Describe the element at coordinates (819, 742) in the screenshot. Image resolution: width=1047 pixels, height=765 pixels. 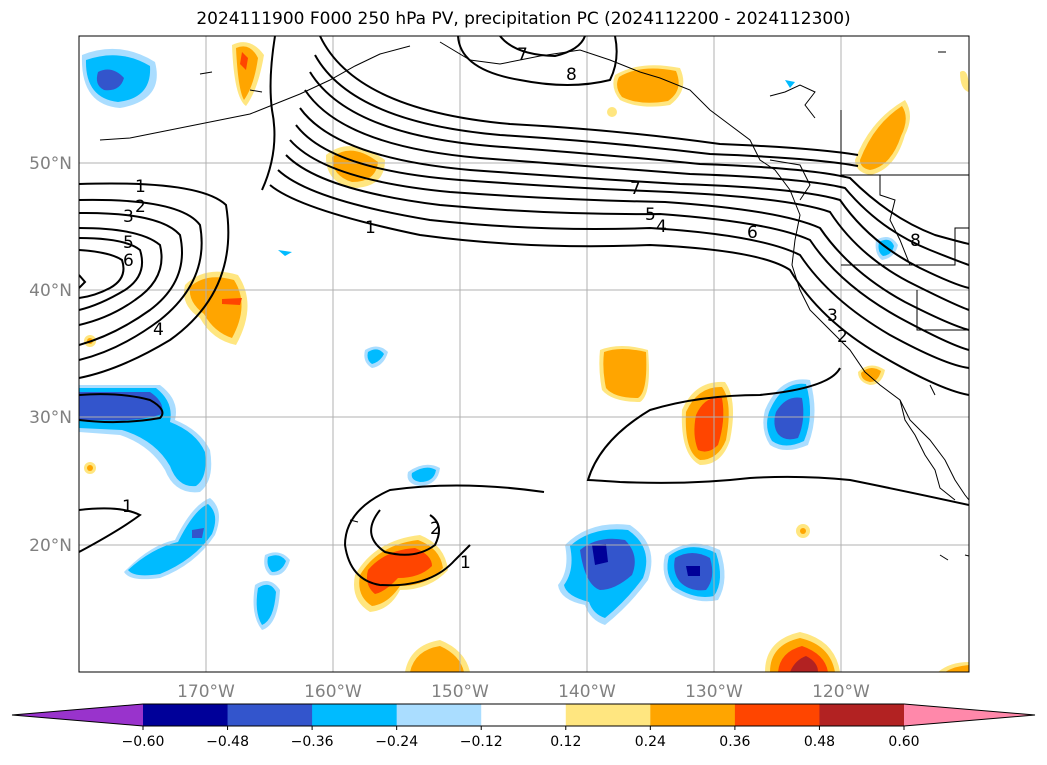
I see `colorbar-tick-label: 0.48` at that location.